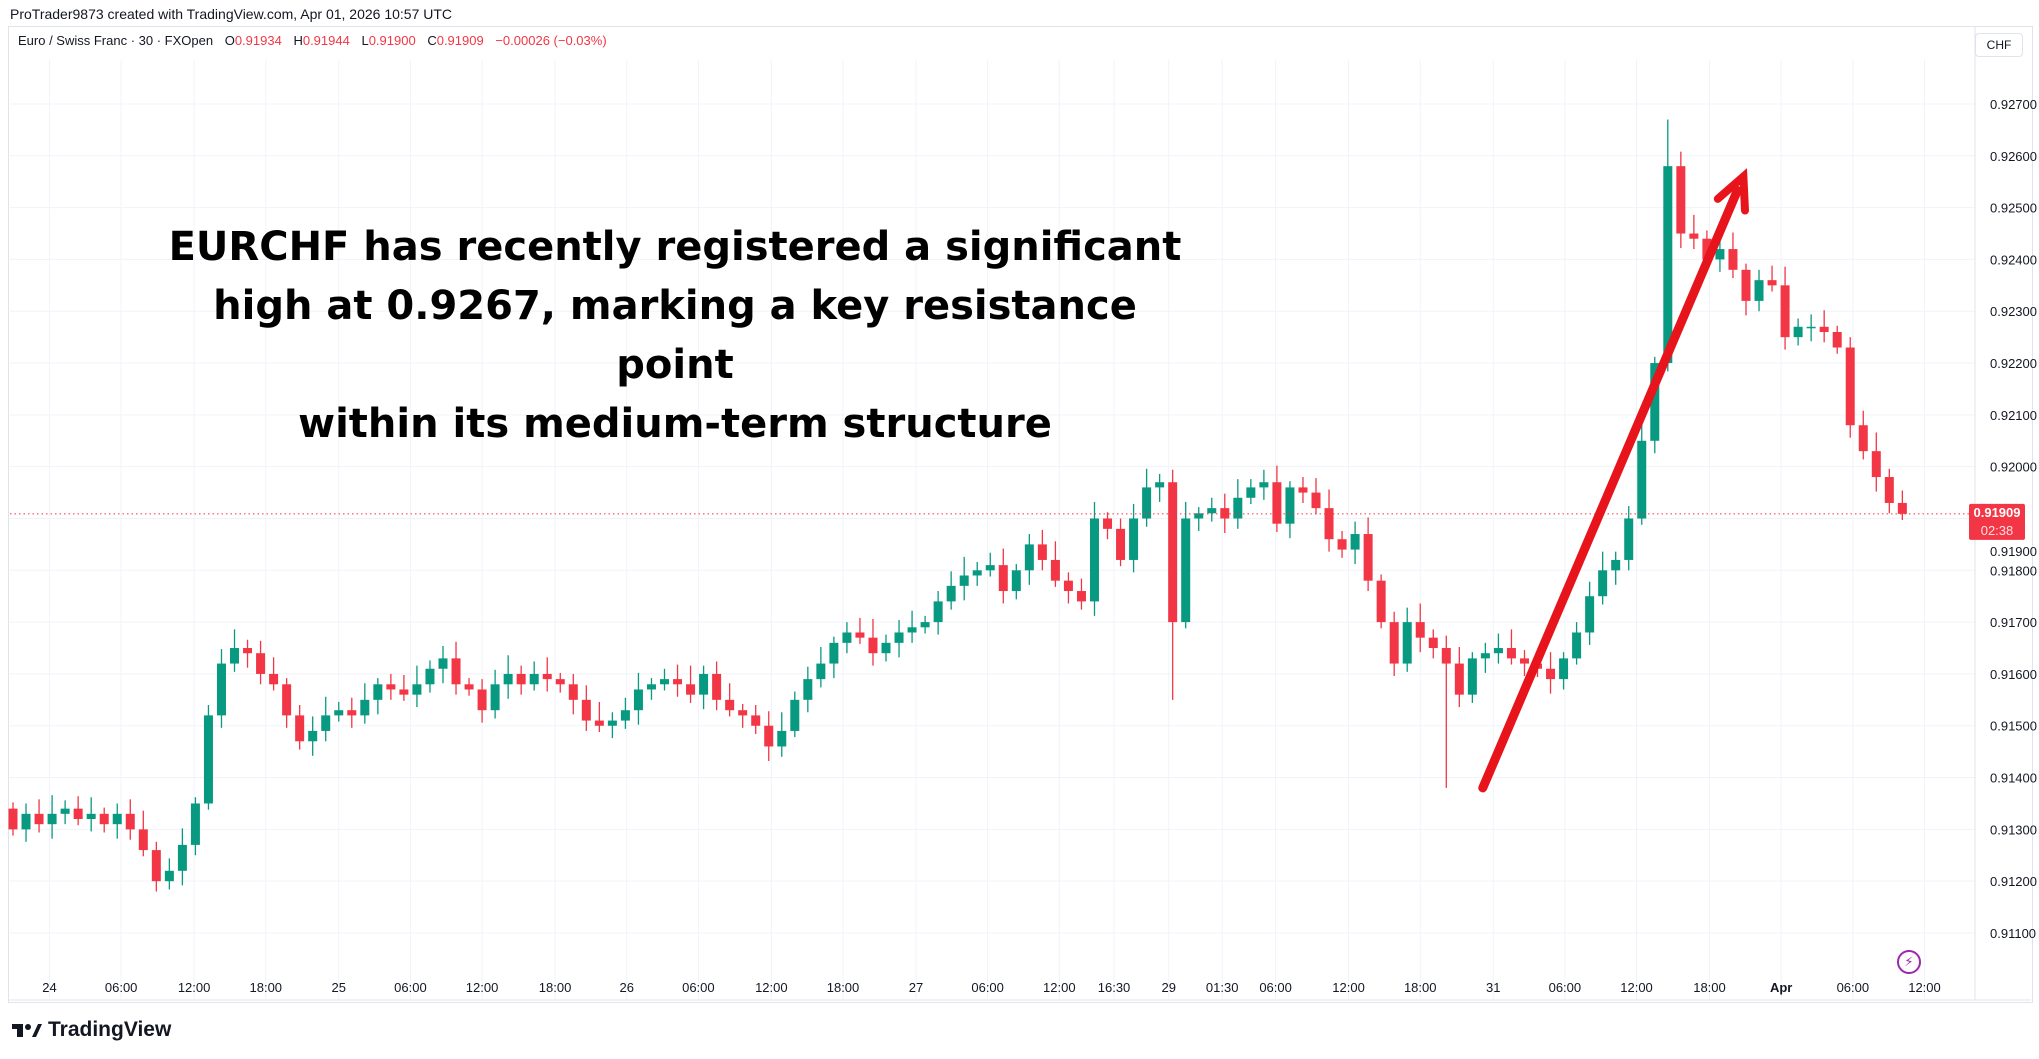  What do you see at coordinates (1493, 987) in the screenshot?
I see `x-tick-label: 31` at bounding box center [1493, 987].